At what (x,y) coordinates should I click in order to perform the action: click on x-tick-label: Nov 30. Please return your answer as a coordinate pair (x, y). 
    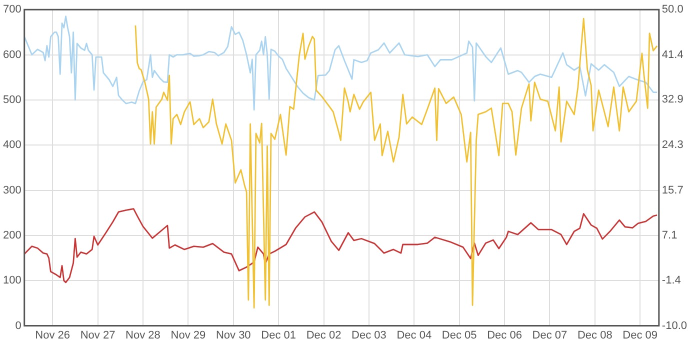
    Looking at the image, I should click on (233, 335).